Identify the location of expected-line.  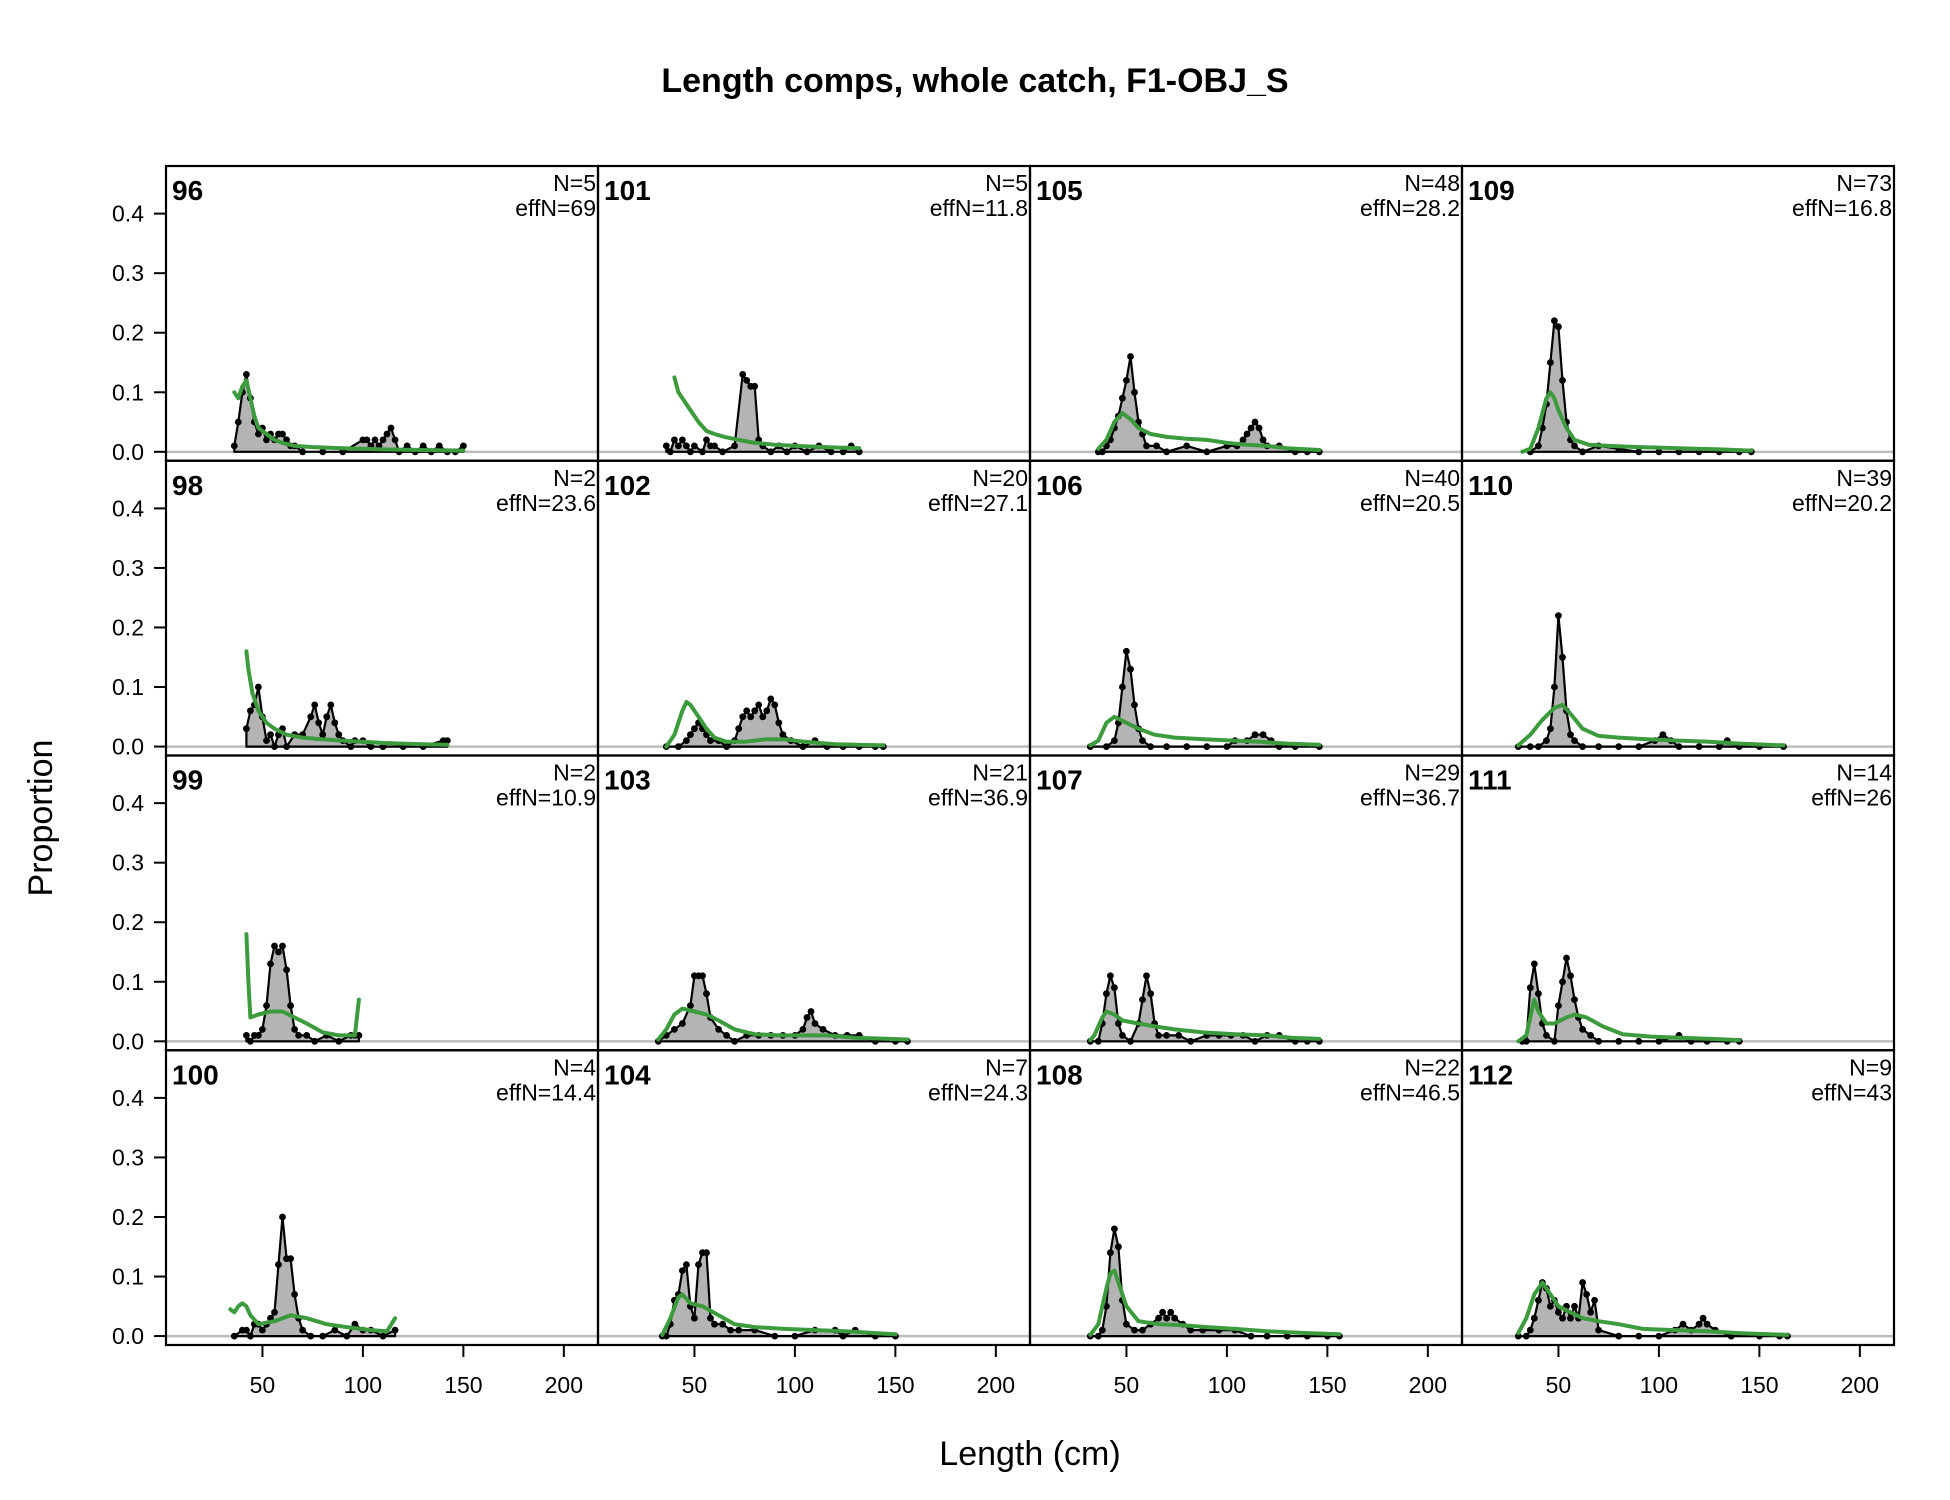
(349, 415).